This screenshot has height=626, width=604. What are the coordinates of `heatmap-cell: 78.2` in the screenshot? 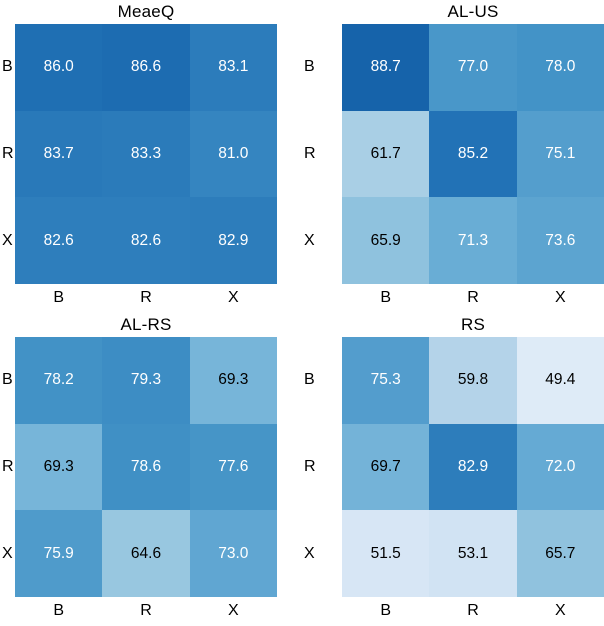 It's located at (59, 380).